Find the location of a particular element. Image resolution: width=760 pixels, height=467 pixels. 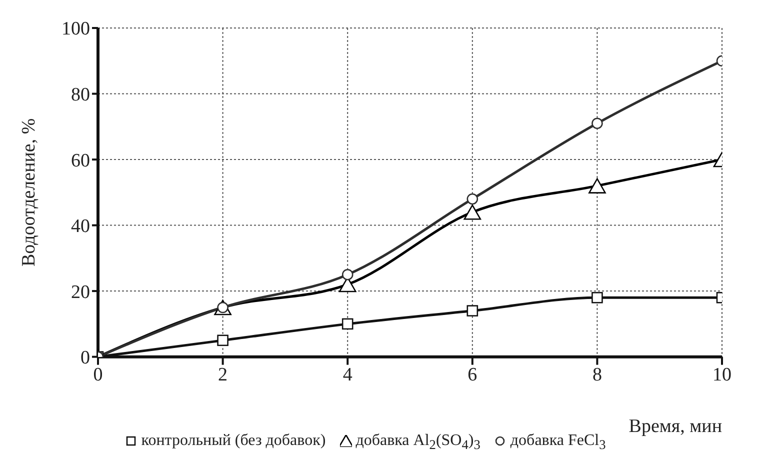

x-tick-label: 0 is located at coordinates (98, 375).